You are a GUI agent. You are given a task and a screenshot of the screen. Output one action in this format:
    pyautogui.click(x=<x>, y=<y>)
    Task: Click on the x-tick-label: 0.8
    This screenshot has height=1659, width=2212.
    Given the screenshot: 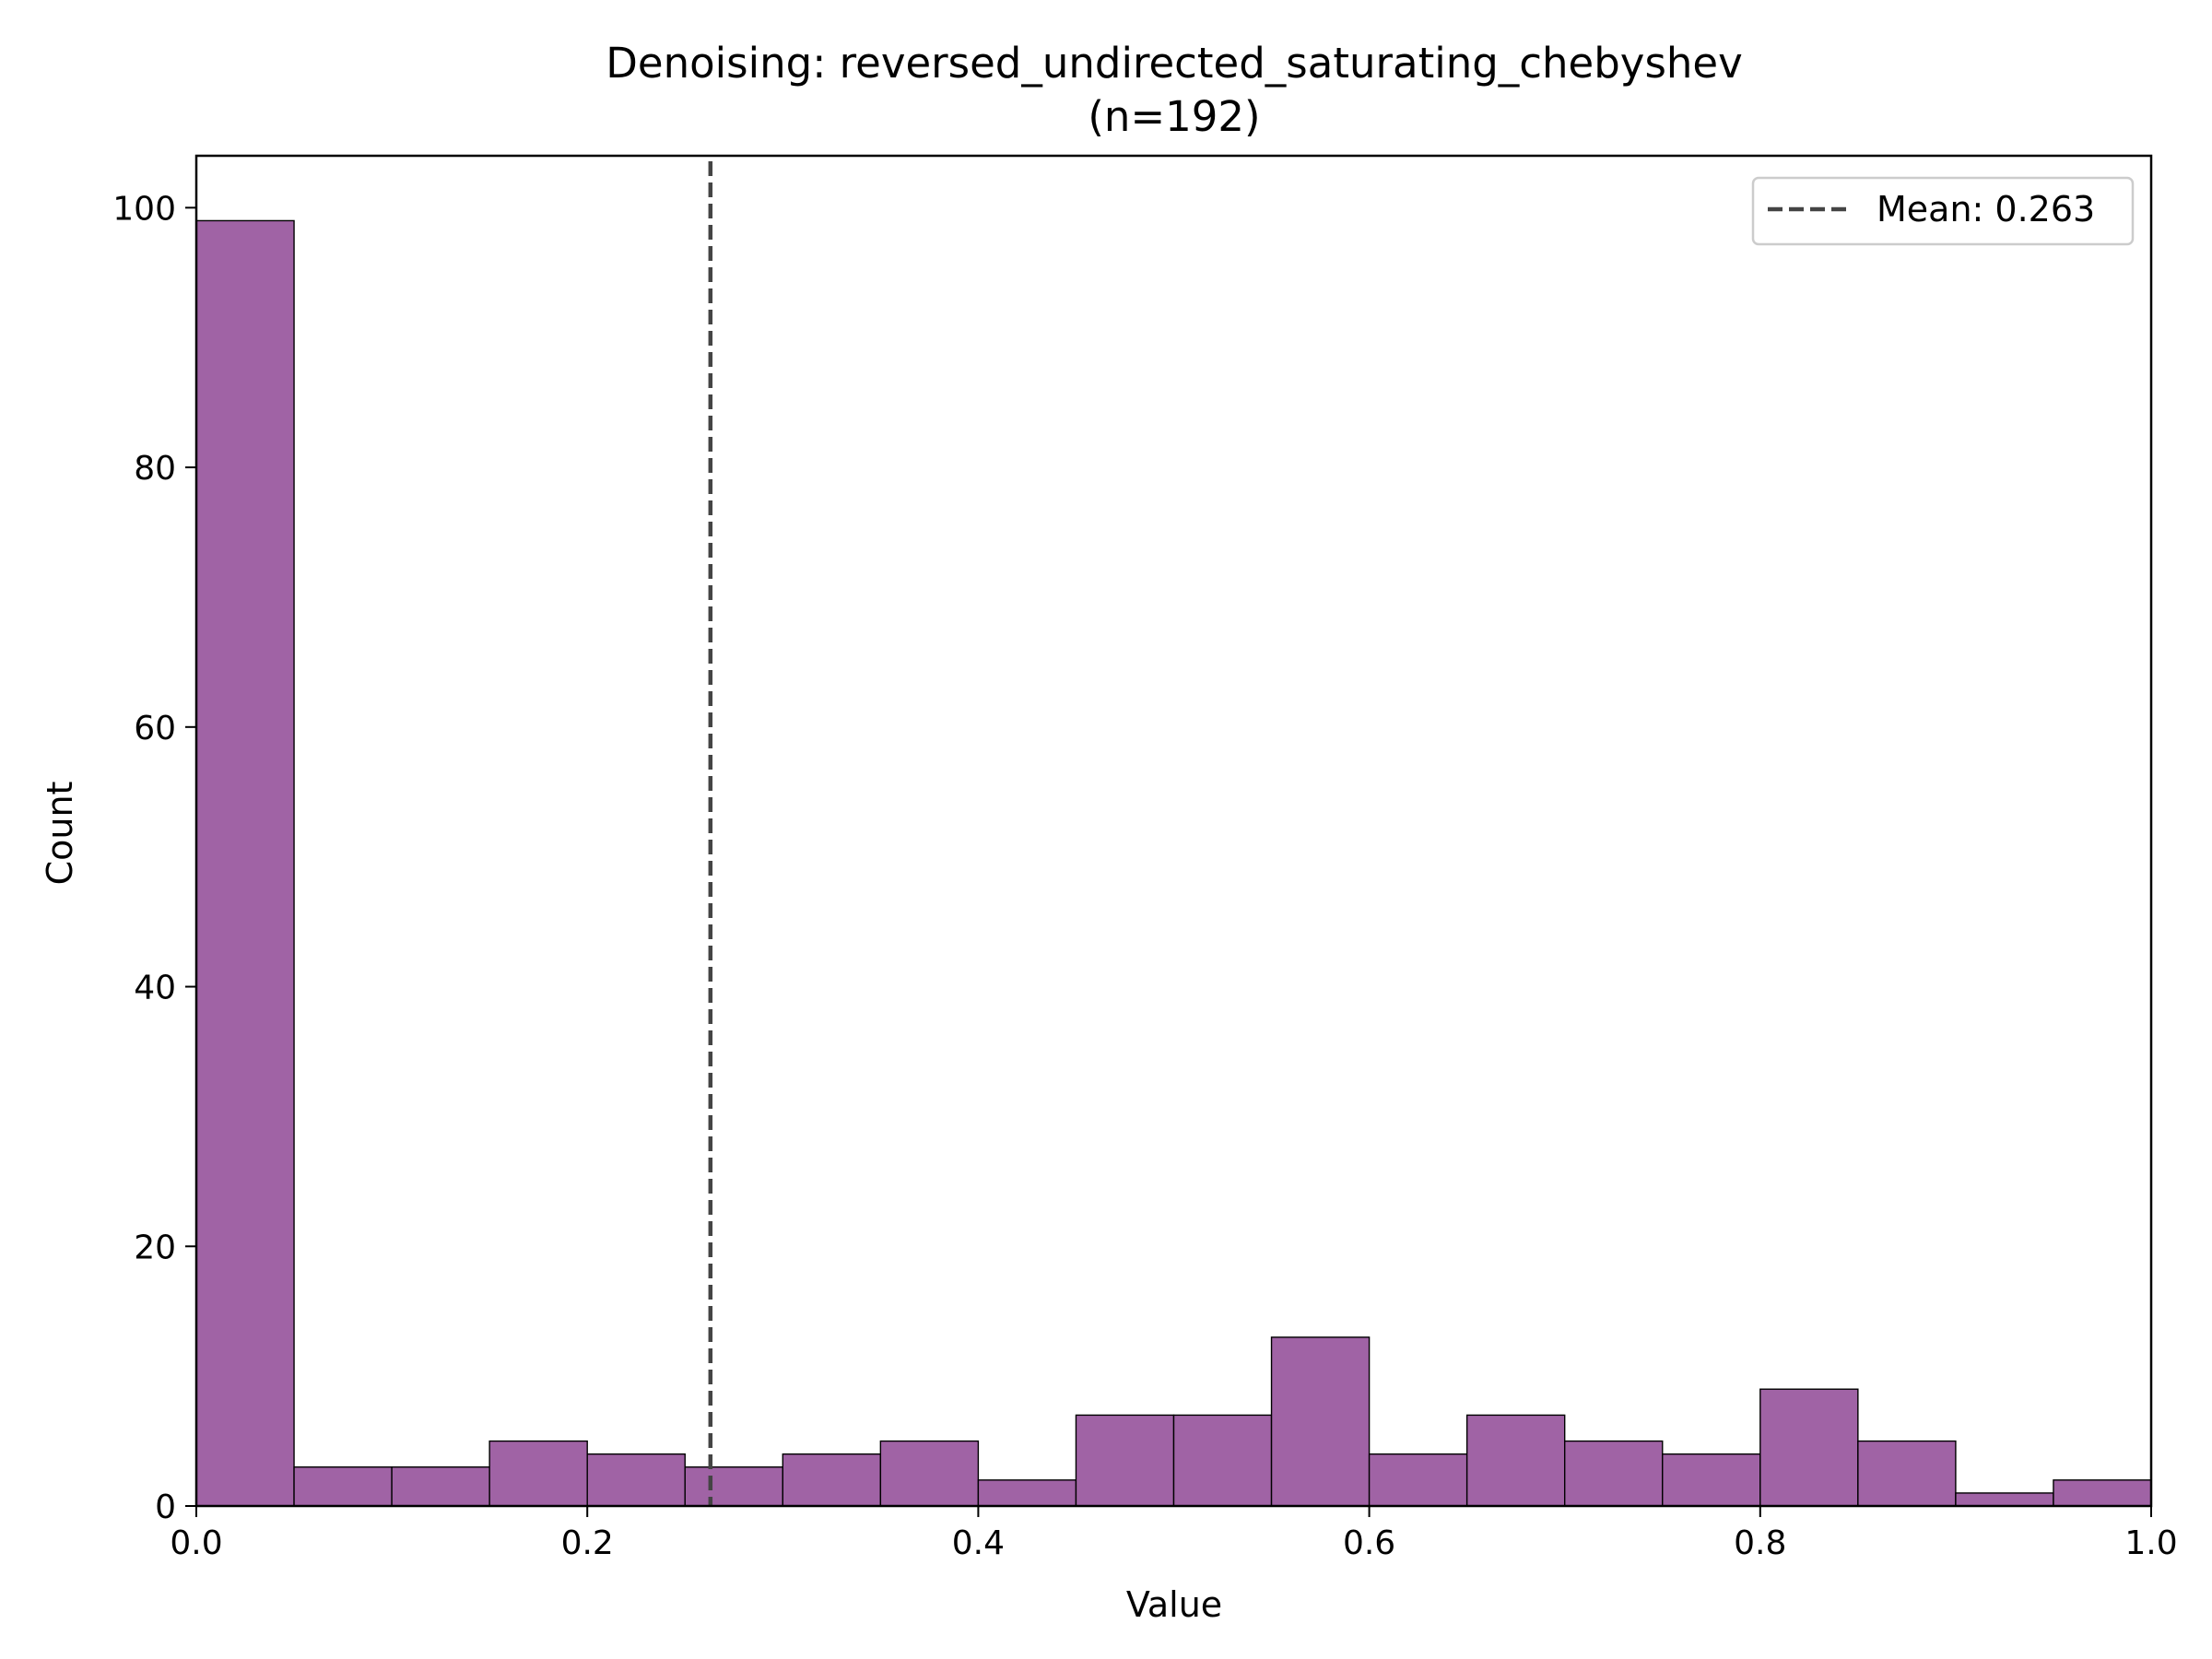 What is the action you would take?
    pyautogui.click(x=1760, y=1543)
    